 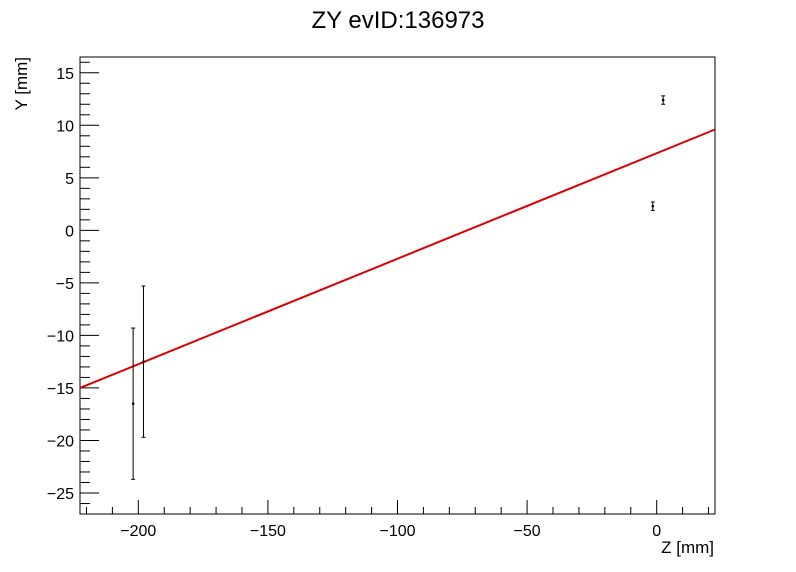 What do you see at coordinates (397, 531) in the screenshot?
I see `x-tick-label: −100` at bounding box center [397, 531].